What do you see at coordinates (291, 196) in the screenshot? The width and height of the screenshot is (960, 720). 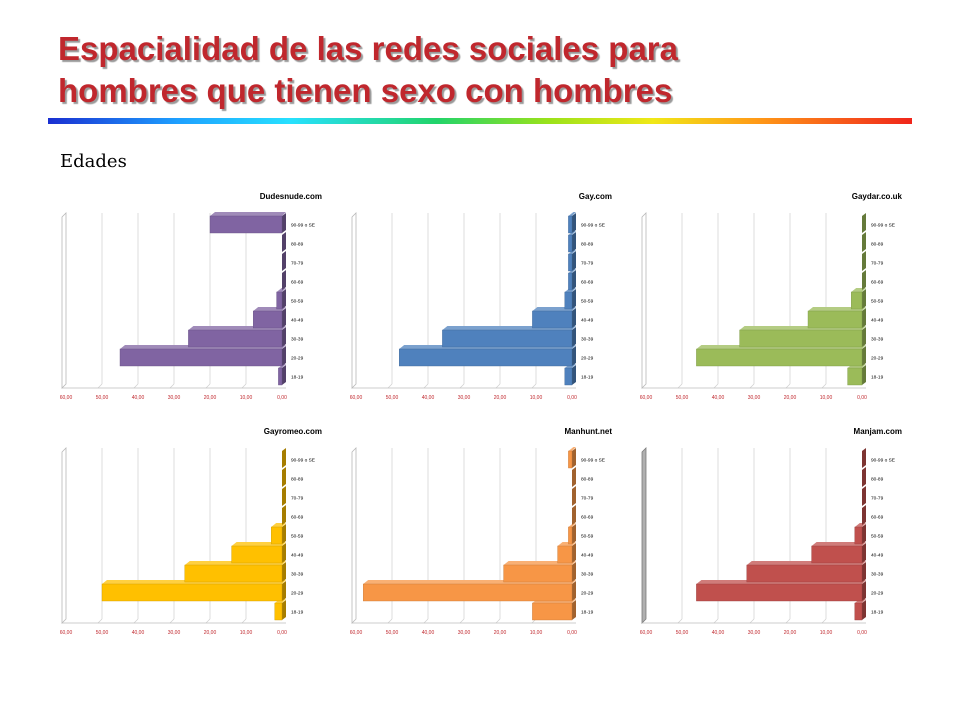 I see `chart-title: Dudesnude.com` at bounding box center [291, 196].